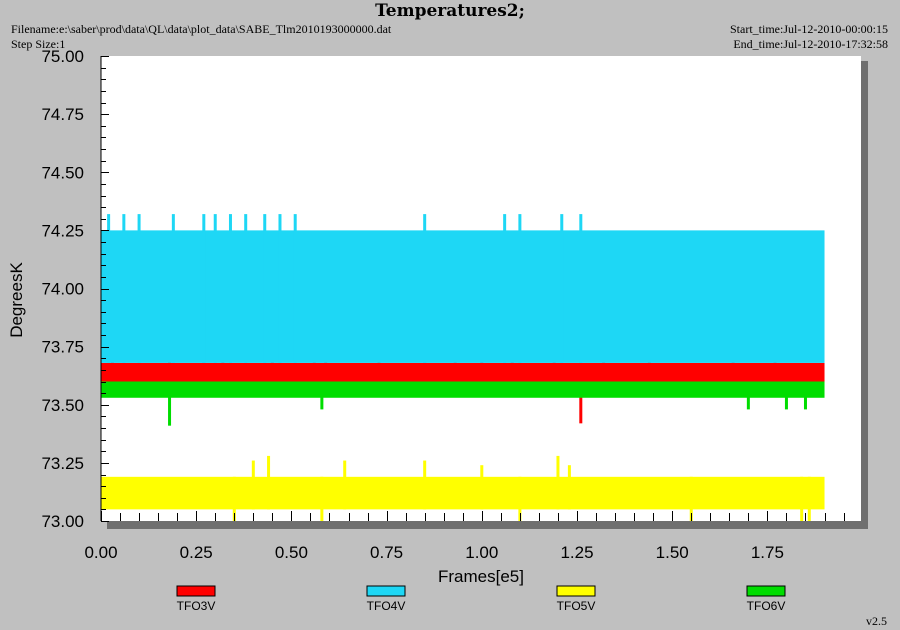 The height and width of the screenshot is (630, 900). What do you see at coordinates (386, 606) in the screenshot?
I see `legend-label: TFO4V` at bounding box center [386, 606].